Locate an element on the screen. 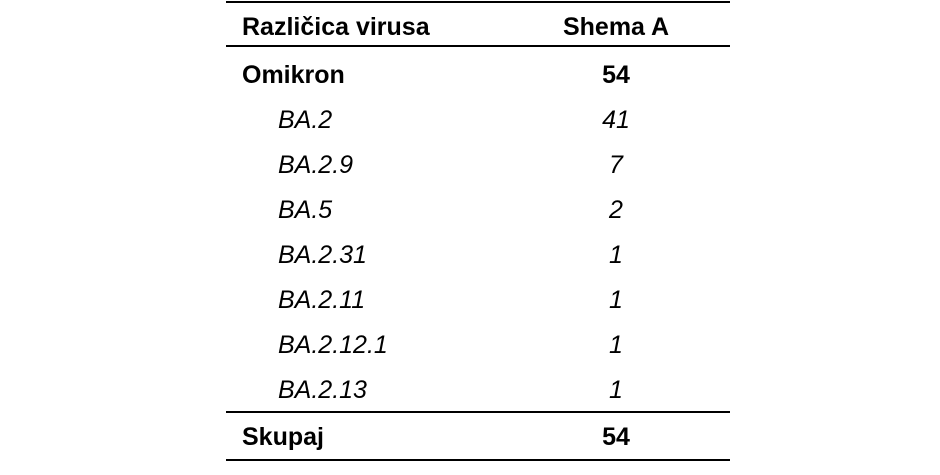 The image size is (940, 475). row-value: 41 is located at coordinates (616, 120).